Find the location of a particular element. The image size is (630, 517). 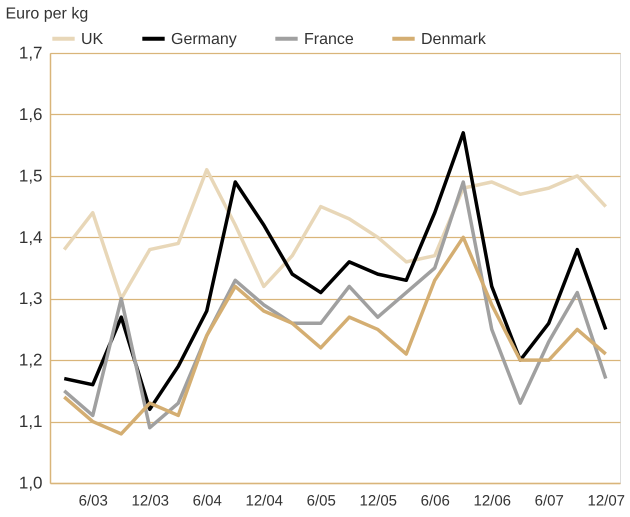

legend-label: France is located at coordinates (329, 39).